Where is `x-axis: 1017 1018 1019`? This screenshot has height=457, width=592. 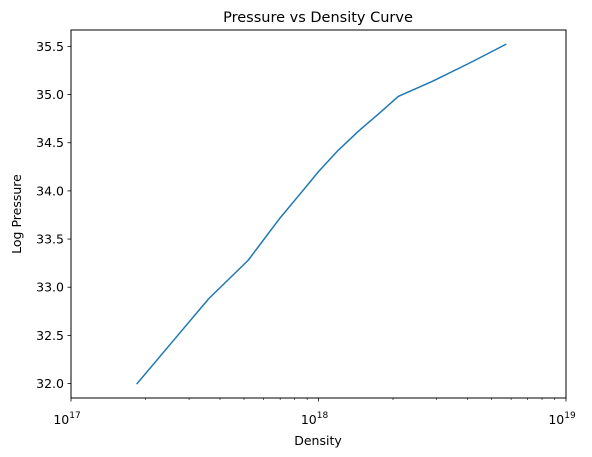 x-axis: 1017 1018 1019 is located at coordinates (314, 412).